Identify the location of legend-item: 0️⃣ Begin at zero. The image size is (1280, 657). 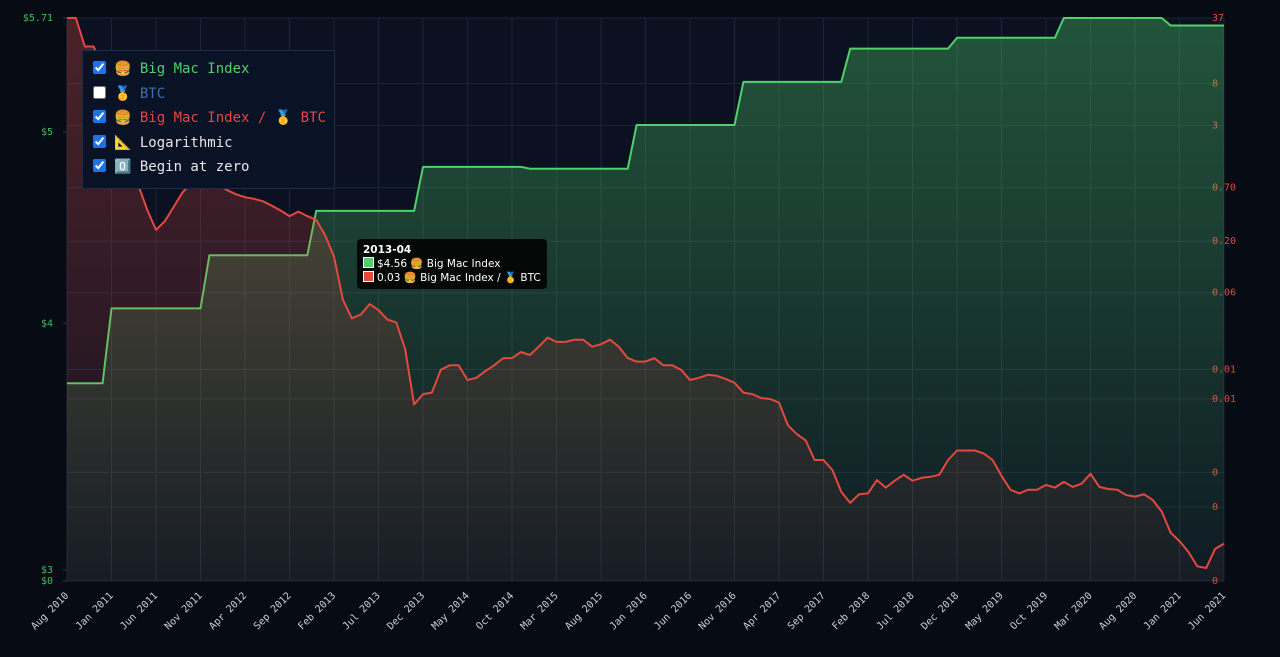
(208, 167).